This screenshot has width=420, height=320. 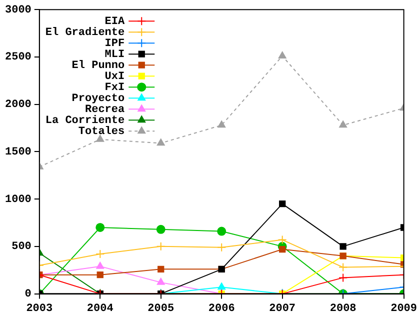 I want to click on legend-label: IPF, so click(x=114, y=44).